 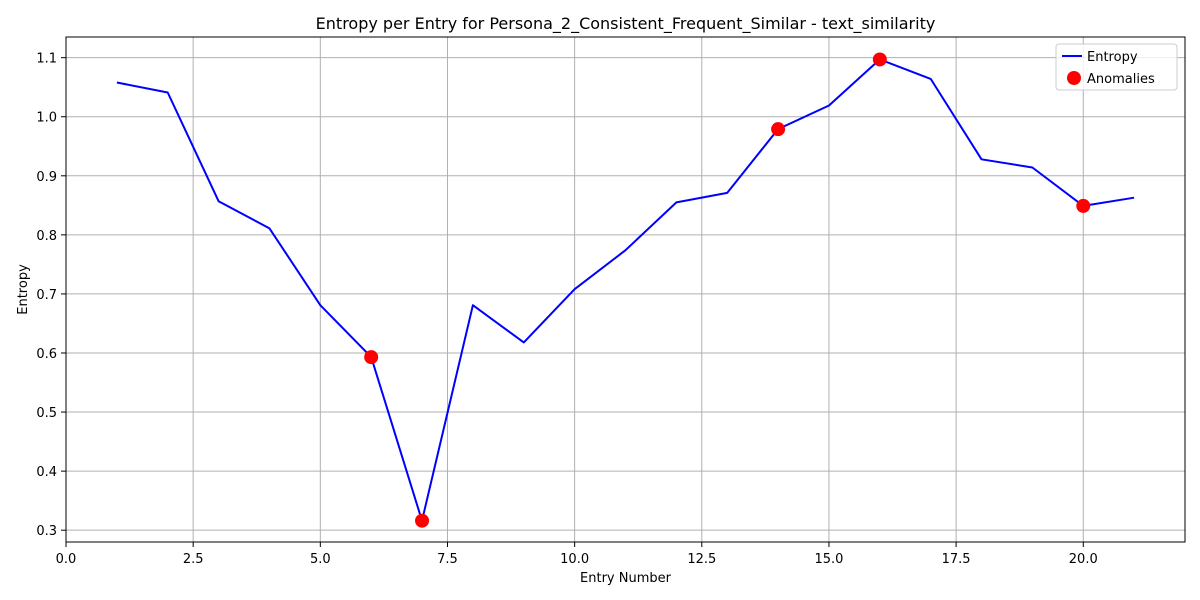 What do you see at coordinates (1074, 78) in the screenshot?
I see `legend-anomalies-swatch` at bounding box center [1074, 78].